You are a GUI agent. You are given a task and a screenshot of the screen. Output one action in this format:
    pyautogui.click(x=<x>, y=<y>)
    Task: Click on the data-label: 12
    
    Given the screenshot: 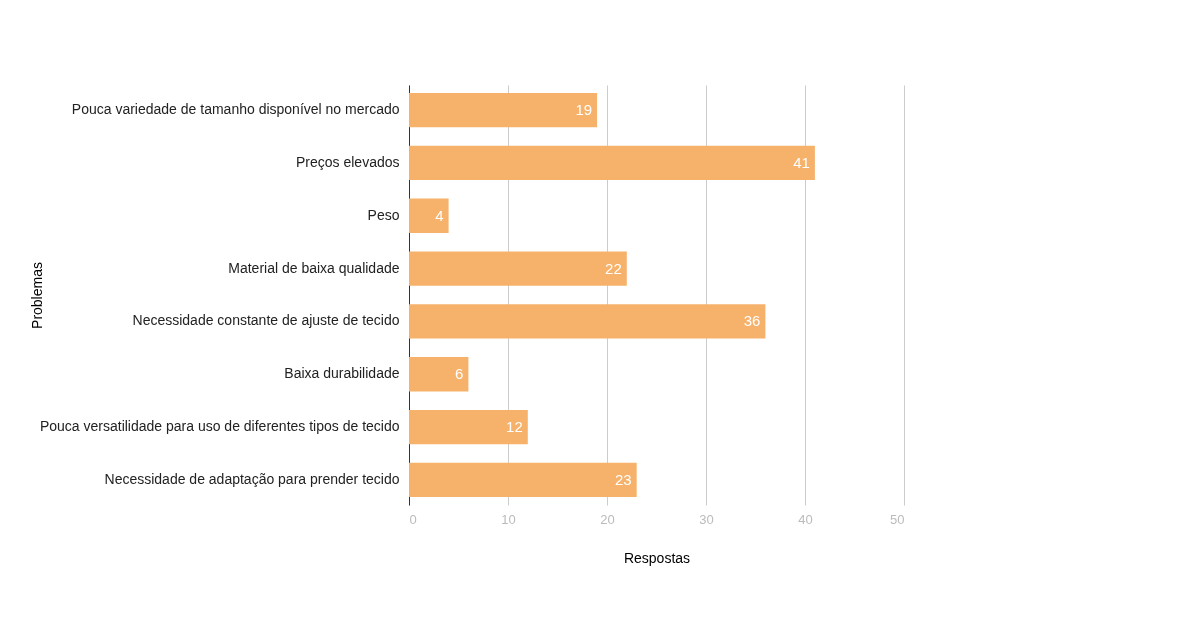 What is the action you would take?
    pyautogui.click(x=514, y=427)
    